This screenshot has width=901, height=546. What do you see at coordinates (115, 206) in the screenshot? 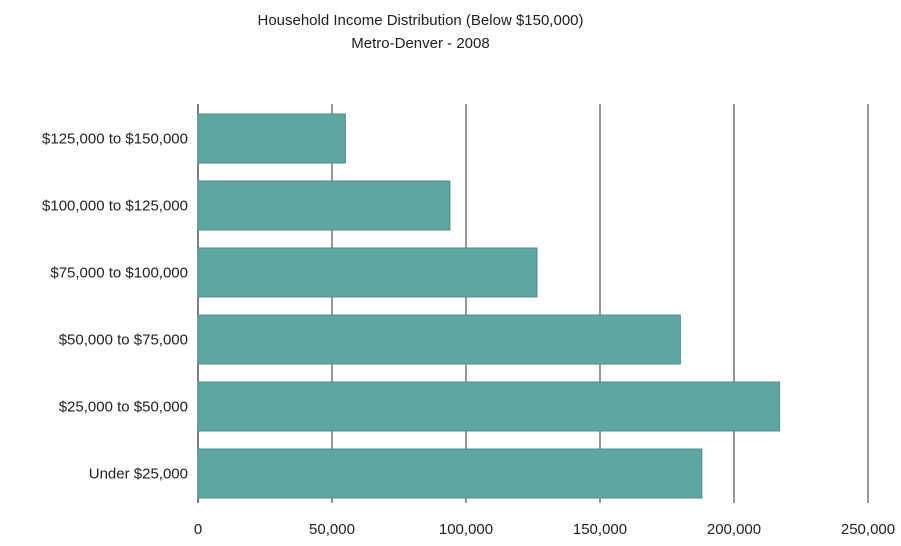
I see `category-label: $100,000 to $125,000` at bounding box center [115, 206].